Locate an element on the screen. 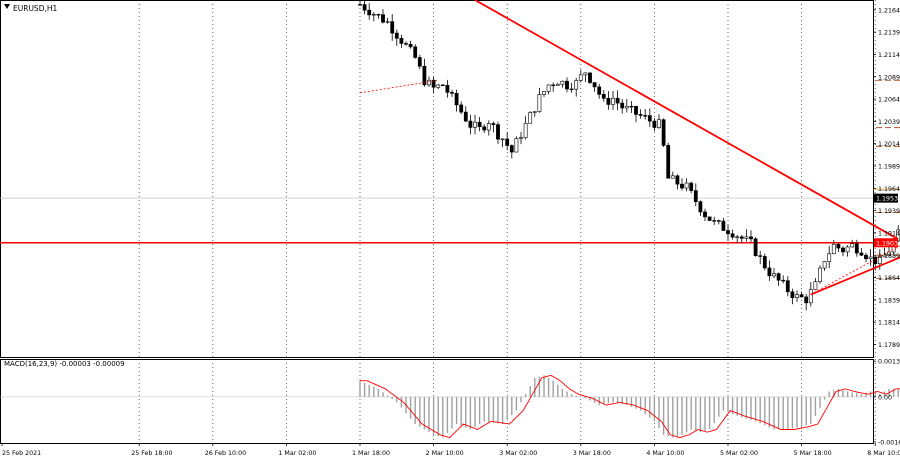  time-axis-label: 26 Feb 10:00 is located at coordinates (225, 453).